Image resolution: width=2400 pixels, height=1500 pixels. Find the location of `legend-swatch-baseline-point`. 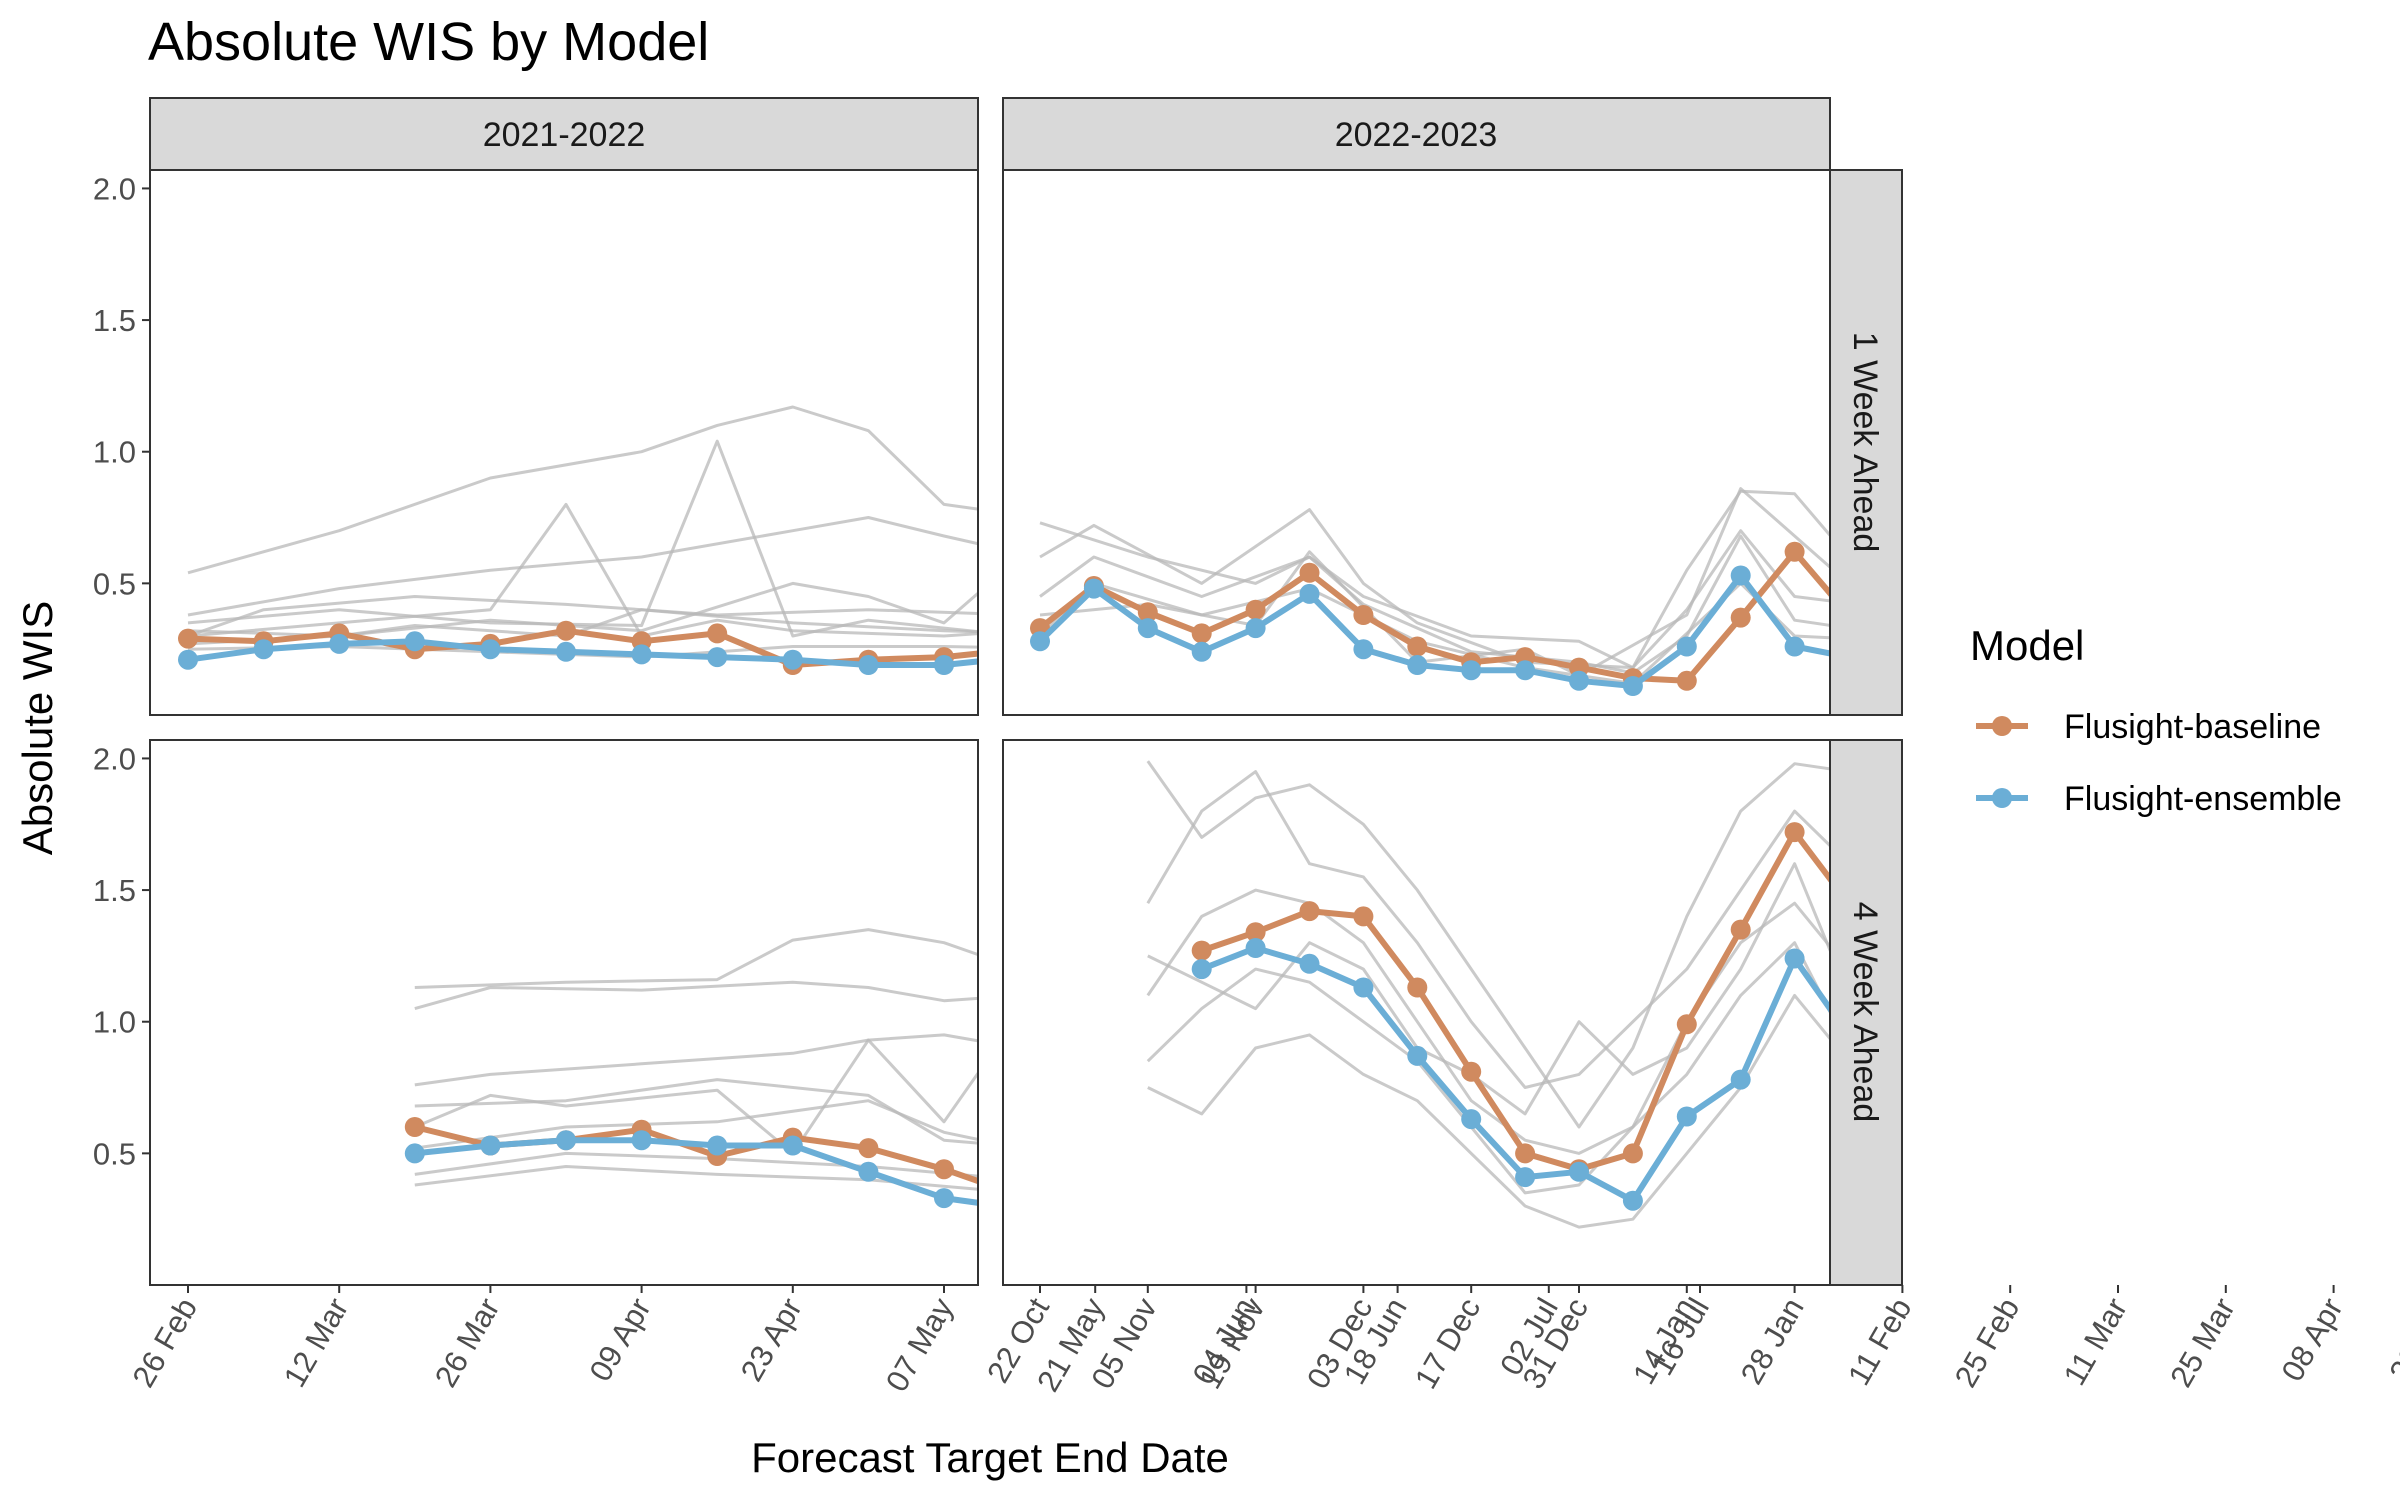

legend-swatch-baseline-point is located at coordinates (2002, 726).